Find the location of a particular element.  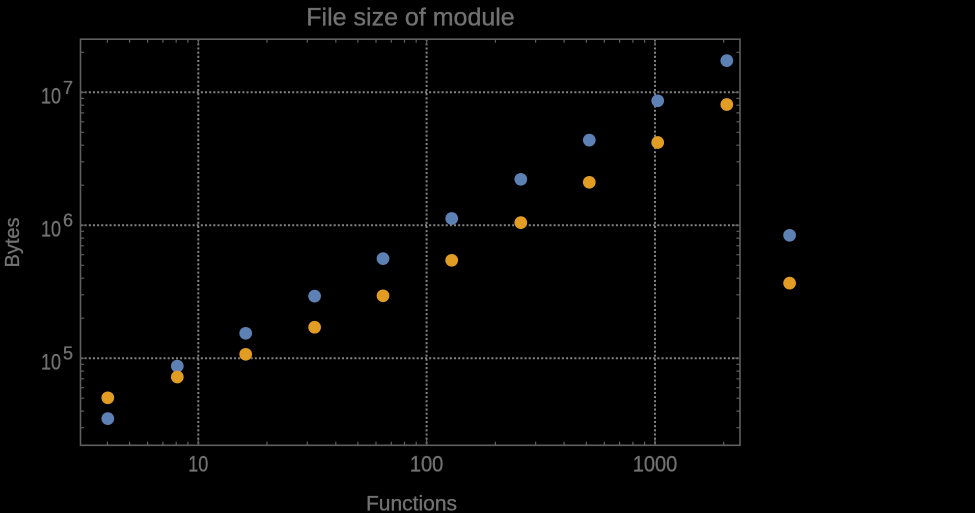

svg-text: 6 is located at coordinates (68, 221).